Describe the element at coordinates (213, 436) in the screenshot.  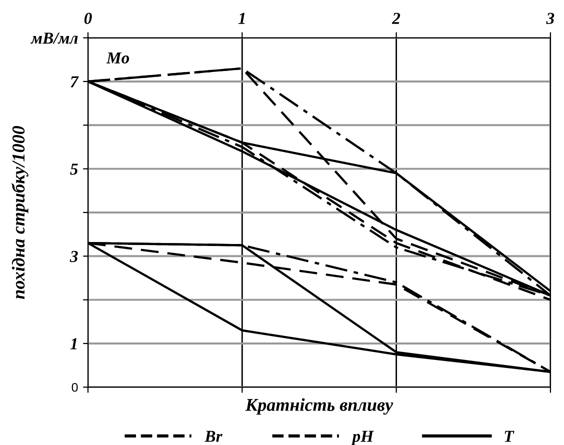
I see `legend-label: Br` at that location.